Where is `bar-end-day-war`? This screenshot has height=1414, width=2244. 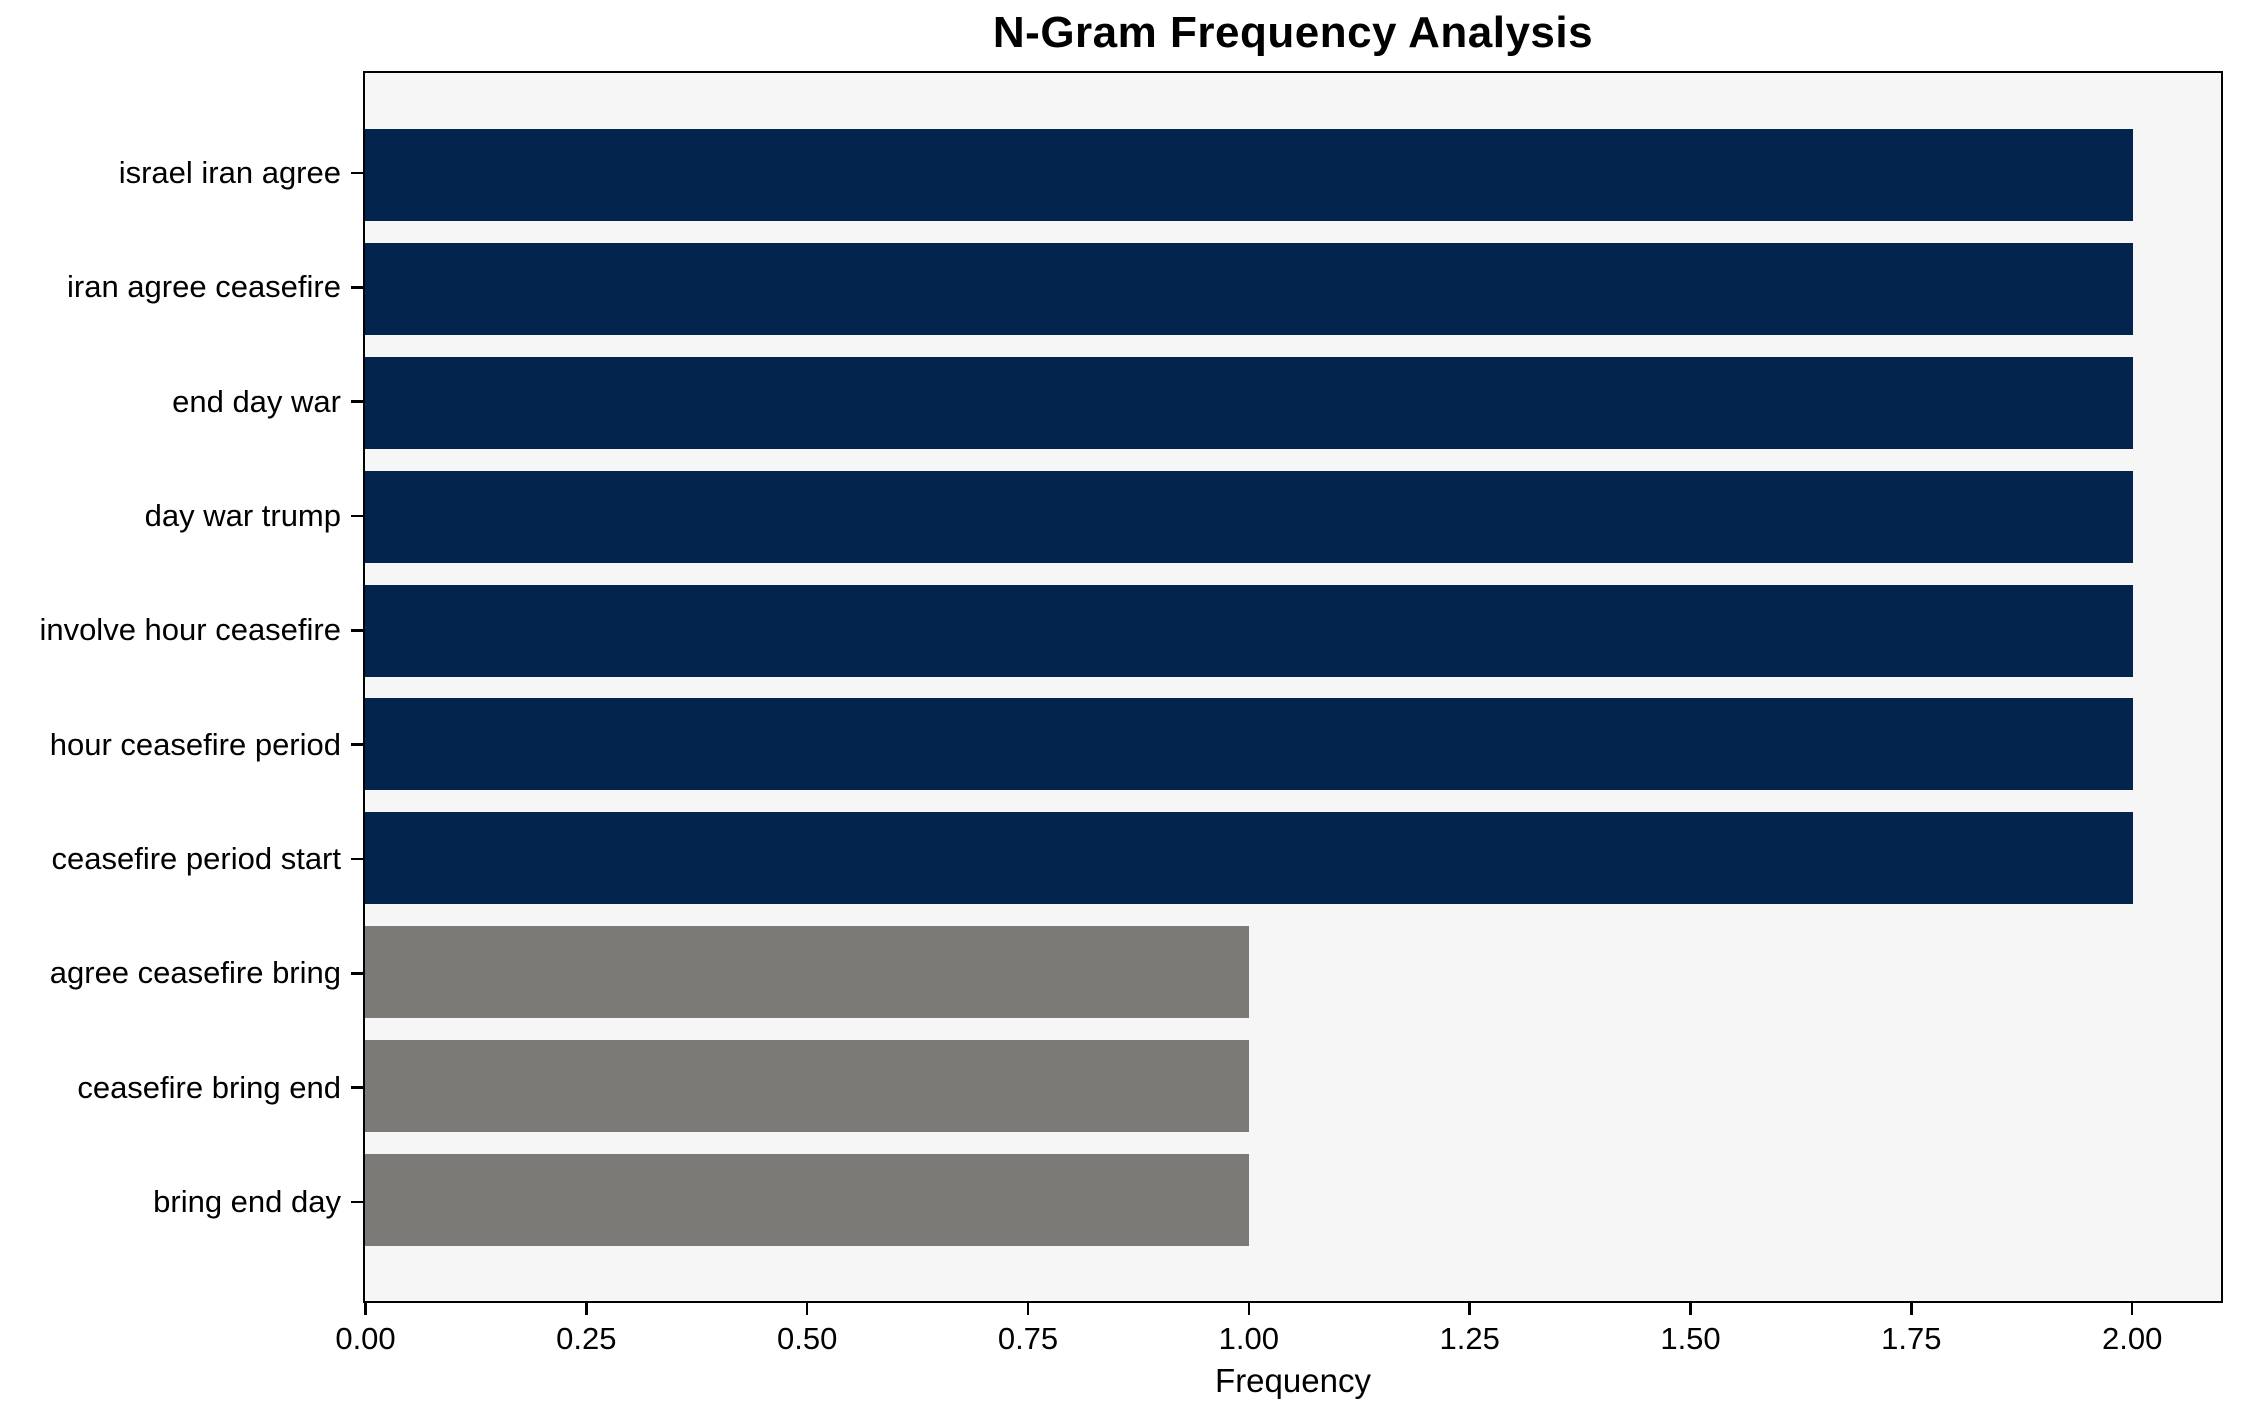 bar-end-day-war is located at coordinates (1249, 402).